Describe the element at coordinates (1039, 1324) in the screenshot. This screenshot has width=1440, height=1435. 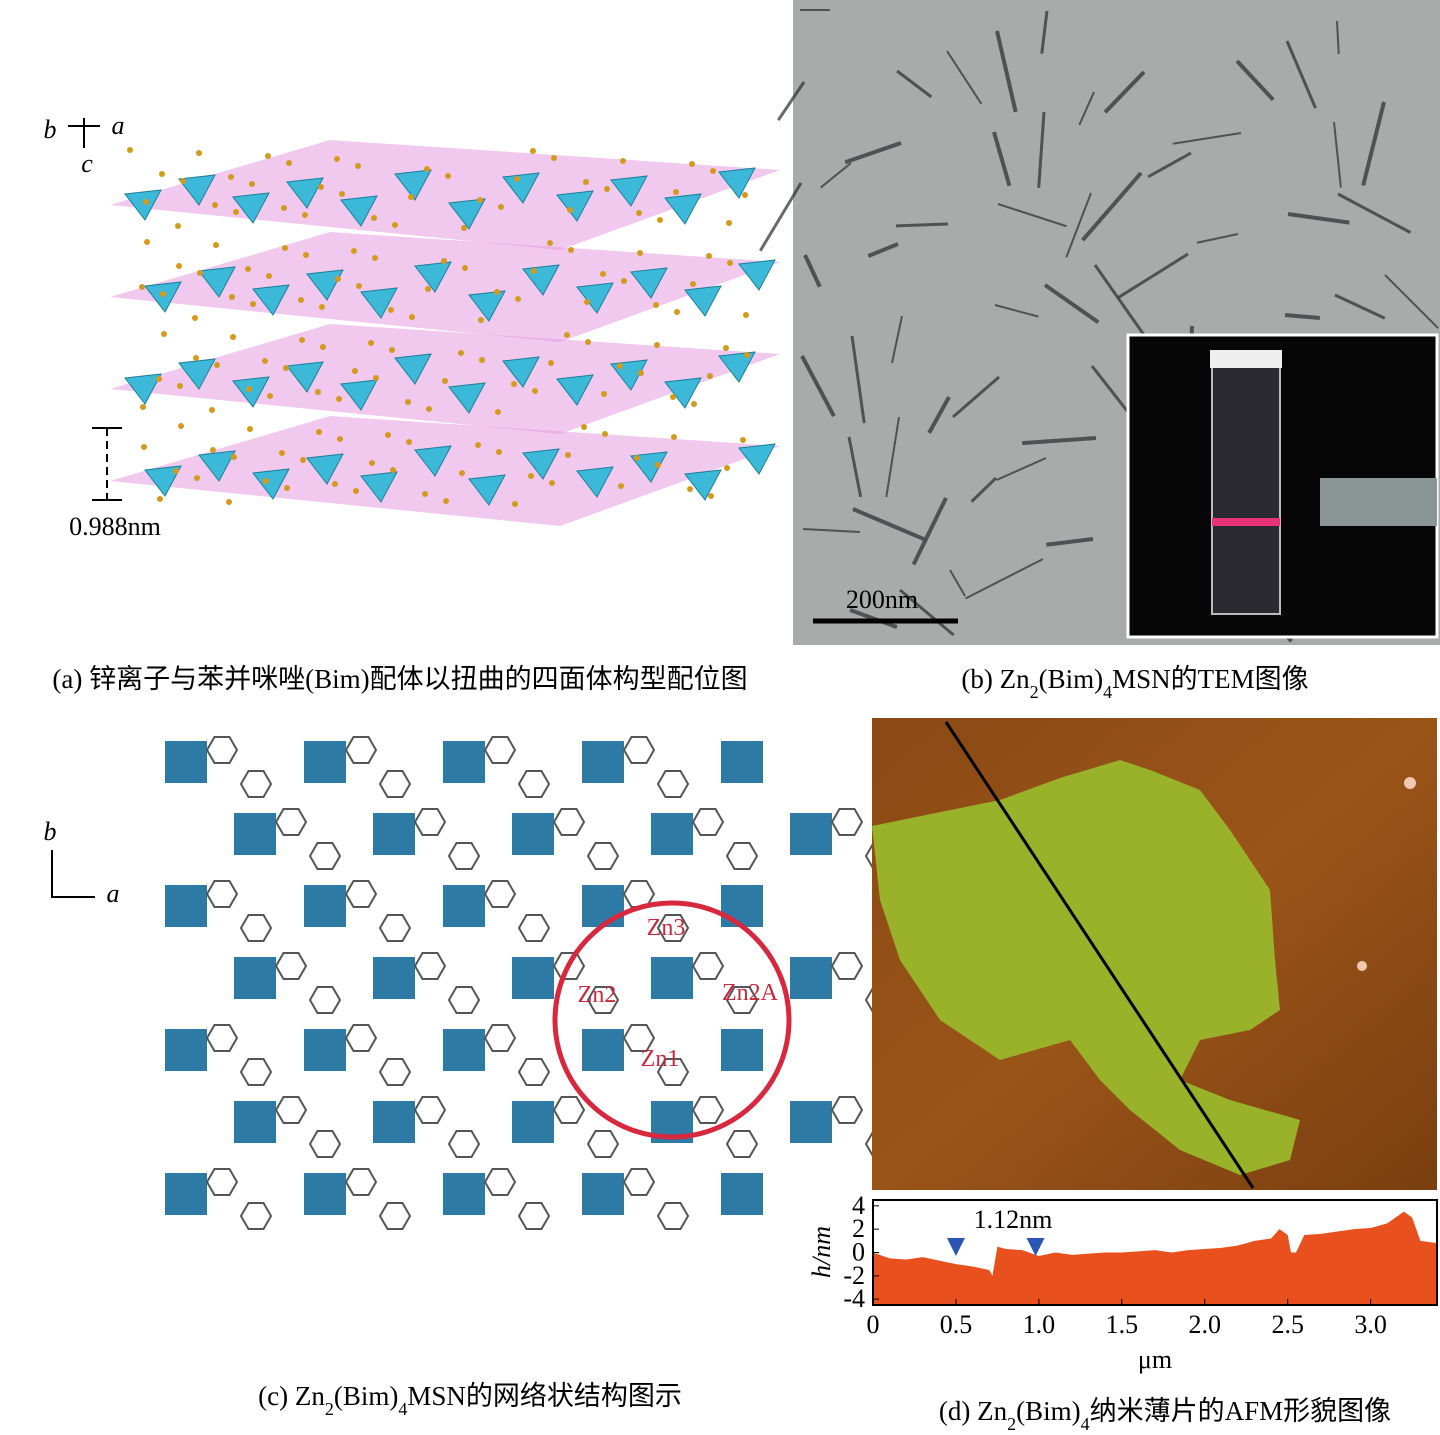
I see `x-tick-label: 1.0` at that location.